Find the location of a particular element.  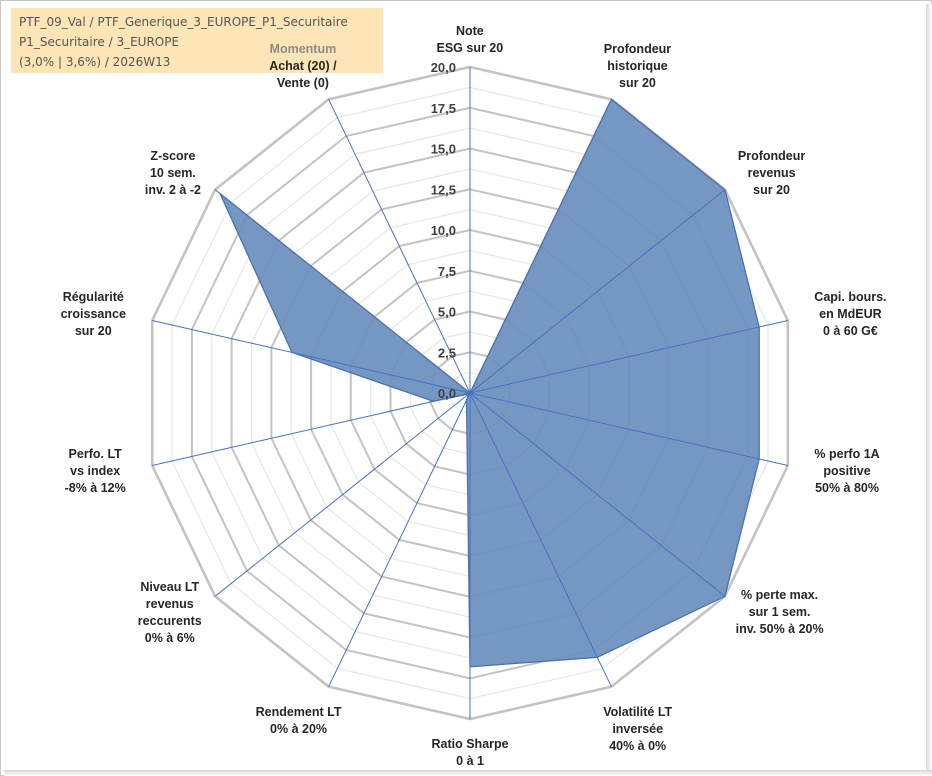

info-line-profile: P1_Securitaire / 3_EUROPE is located at coordinates (99, 42).